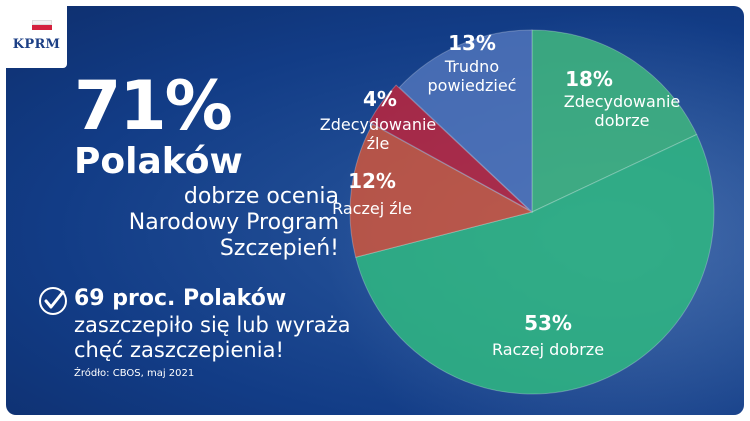  I want to click on headline-subtitle-line: dobrze ocenia, so click(261, 196).